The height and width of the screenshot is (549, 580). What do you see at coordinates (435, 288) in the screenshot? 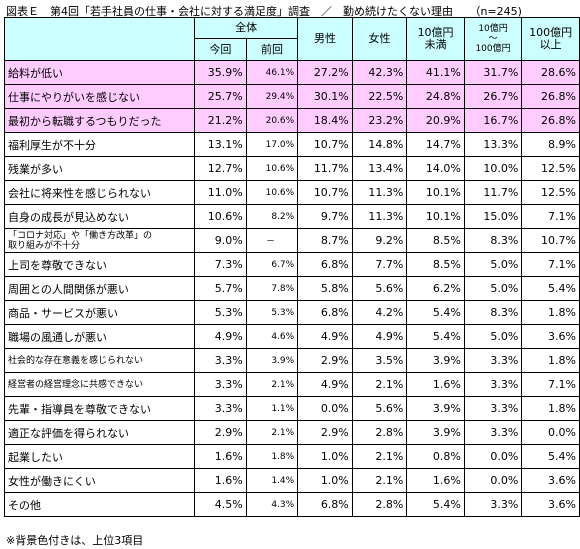
I see `cell-under10: 6.2%` at bounding box center [435, 288].